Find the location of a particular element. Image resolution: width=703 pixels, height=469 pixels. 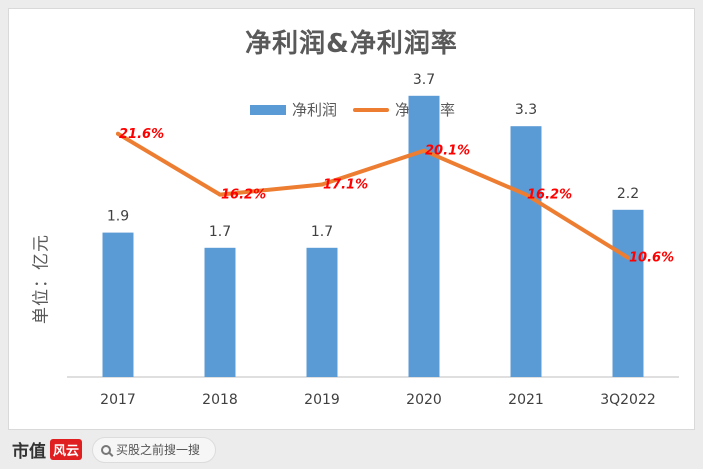

bar-label-2018: 1.7 is located at coordinates (220, 232).